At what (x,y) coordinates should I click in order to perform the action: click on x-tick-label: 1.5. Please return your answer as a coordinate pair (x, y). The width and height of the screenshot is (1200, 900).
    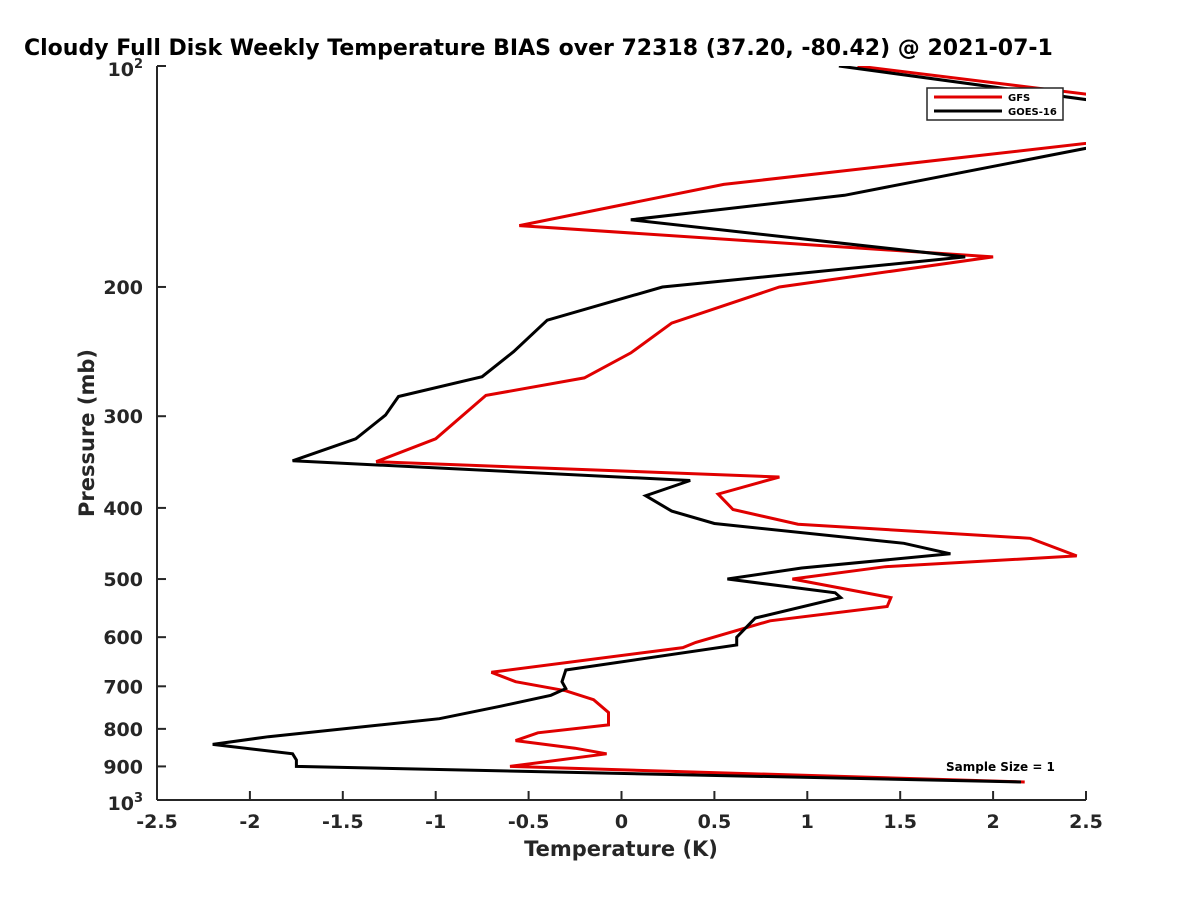
    Looking at the image, I should click on (900, 822).